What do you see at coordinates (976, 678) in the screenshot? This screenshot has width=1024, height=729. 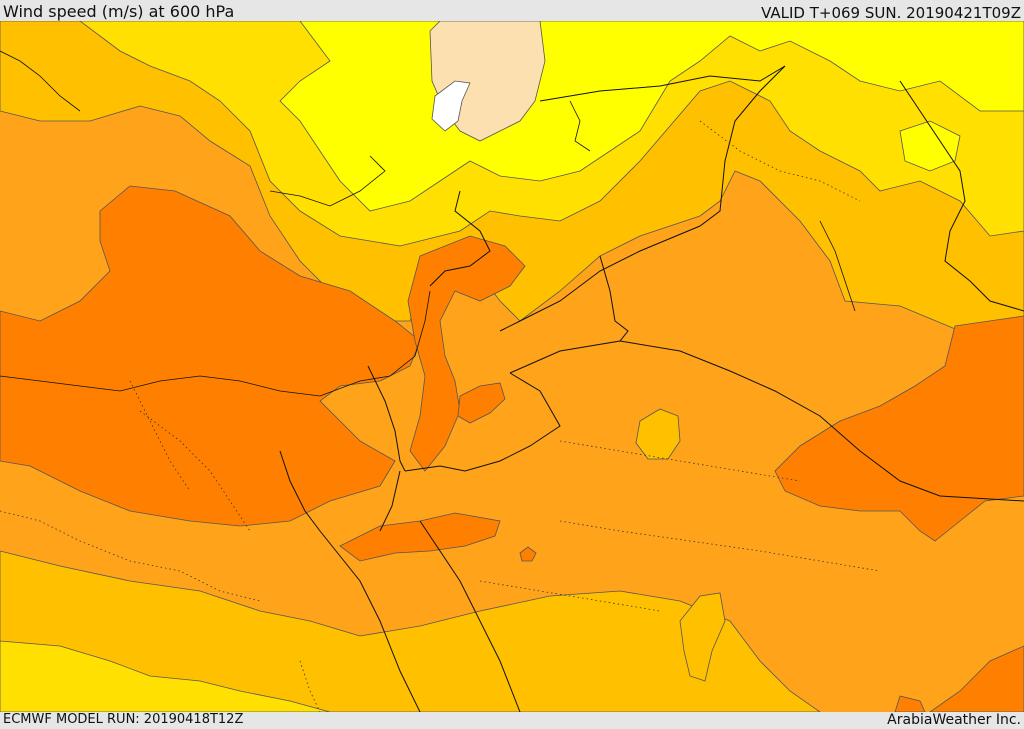 I see `field-dark-orange-se` at bounding box center [976, 678].